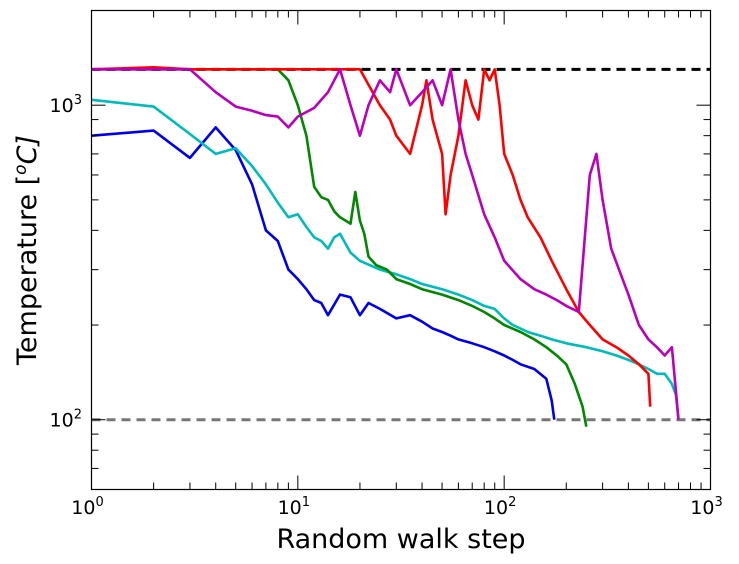  Describe the element at coordinates (306, 502) in the screenshot. I see `x-tick-label-exp: 1` at that location.